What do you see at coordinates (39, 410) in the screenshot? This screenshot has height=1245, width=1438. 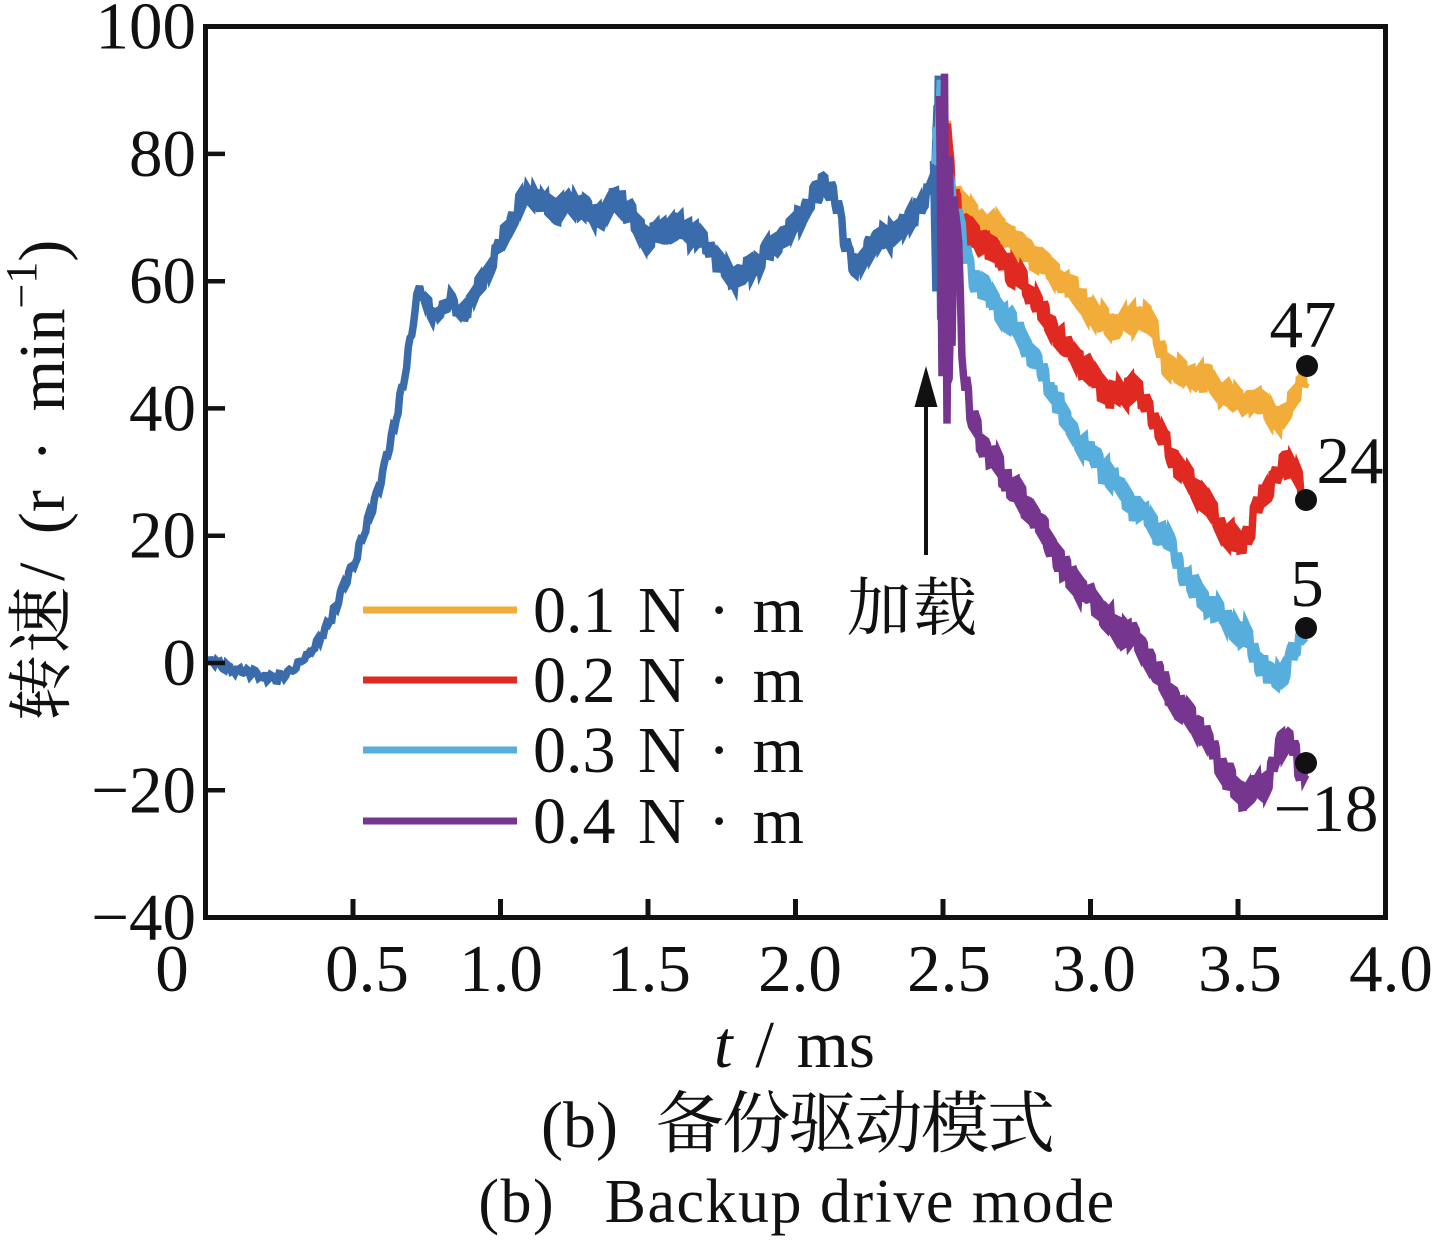 I see `svg-text: / (r · min−1)` at bounding box center [39, 410].